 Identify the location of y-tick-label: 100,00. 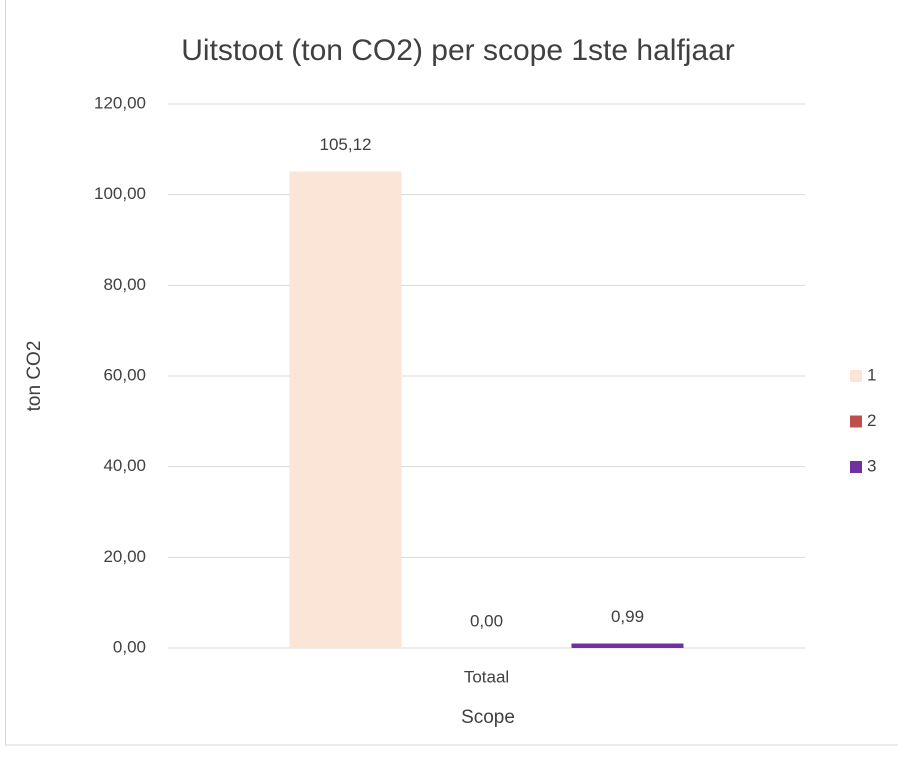
(120, 193).